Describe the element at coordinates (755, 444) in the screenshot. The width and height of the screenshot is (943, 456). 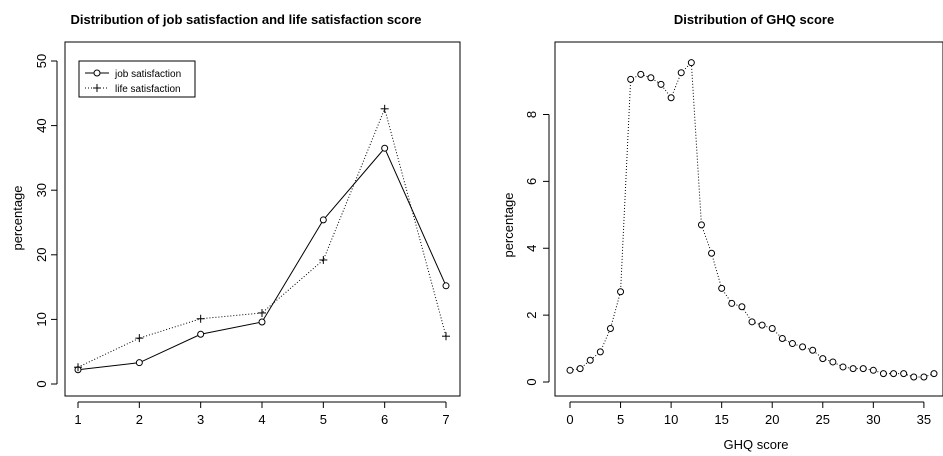
I see `x-axis-label: GHQ score` at that location.